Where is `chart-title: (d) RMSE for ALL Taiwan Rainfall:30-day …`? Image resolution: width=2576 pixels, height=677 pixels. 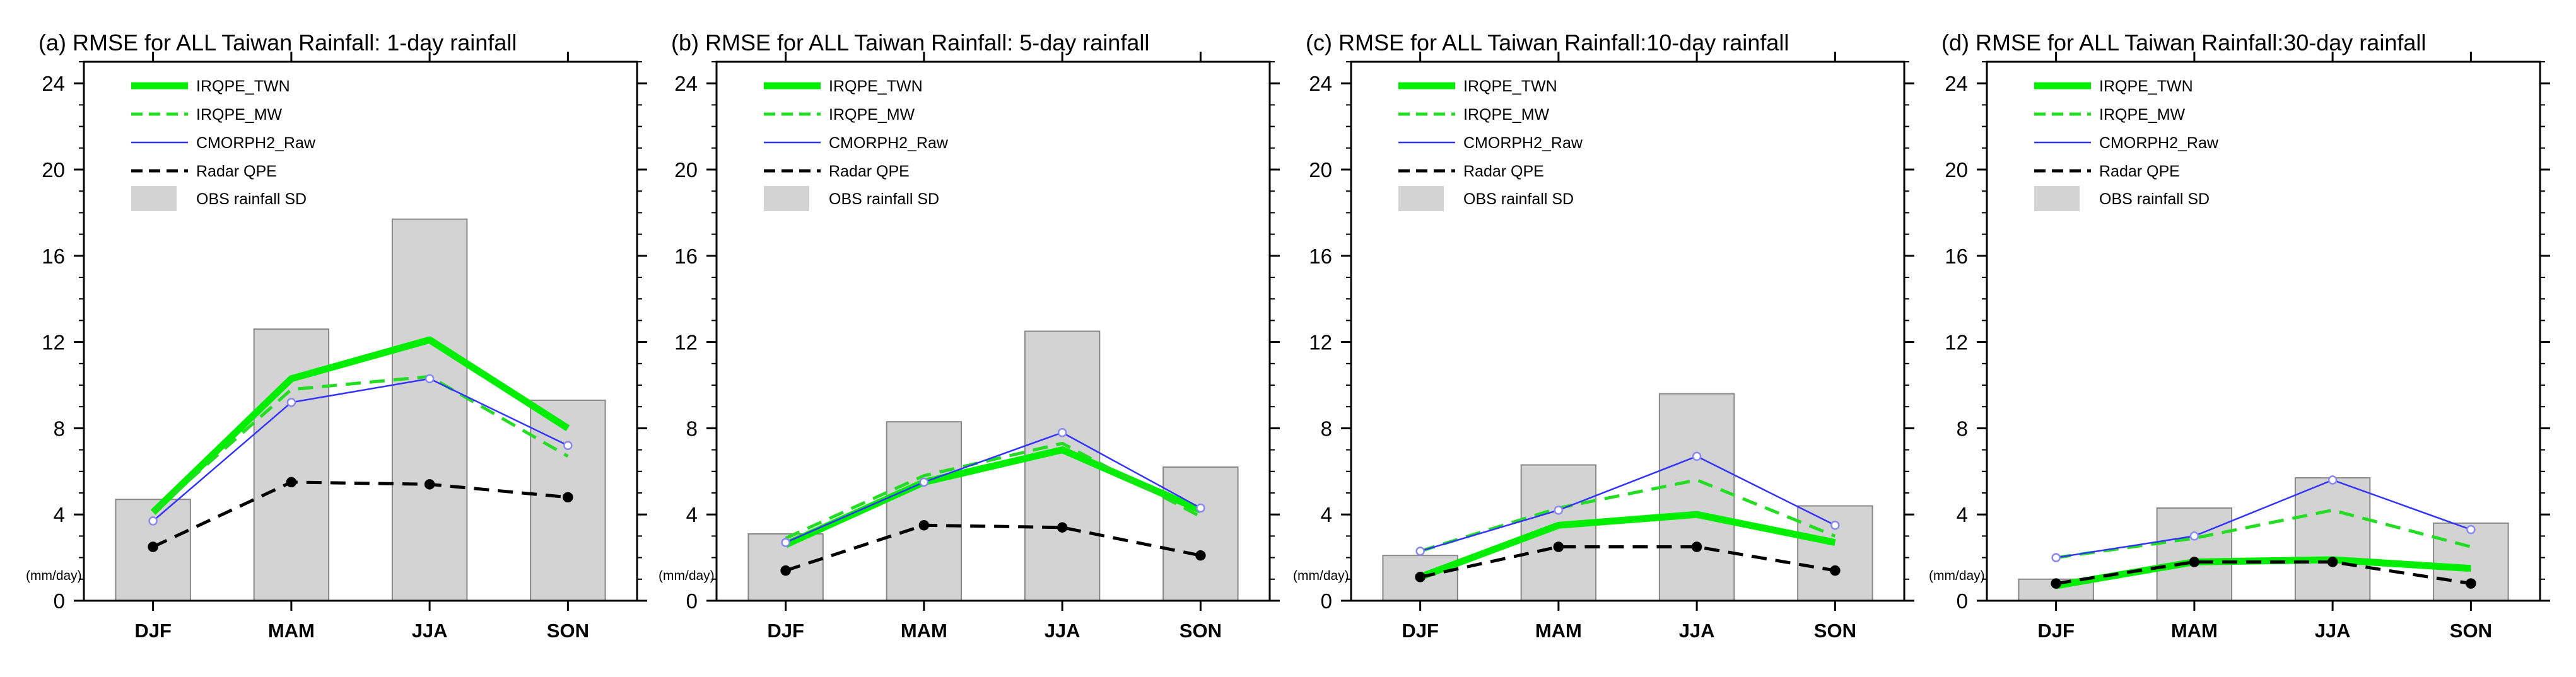
chart-title: (d) RMSE for ALL Taiwan Rainfall:30-day … is located at coordinates (2183, 42).